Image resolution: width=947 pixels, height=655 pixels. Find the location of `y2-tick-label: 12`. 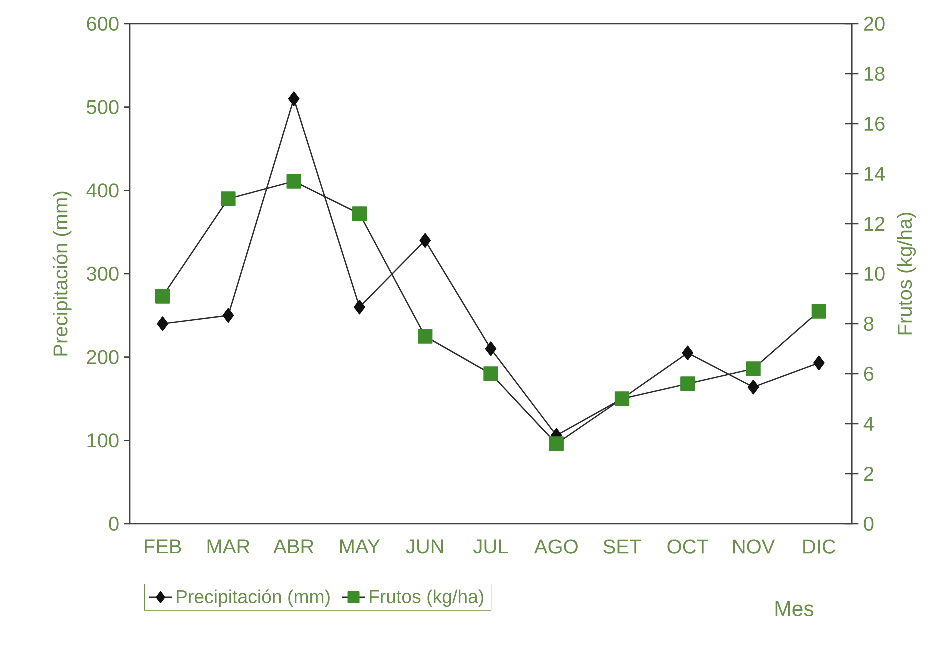

y2-tick-label: 12 is located at coordinates (874, 224).